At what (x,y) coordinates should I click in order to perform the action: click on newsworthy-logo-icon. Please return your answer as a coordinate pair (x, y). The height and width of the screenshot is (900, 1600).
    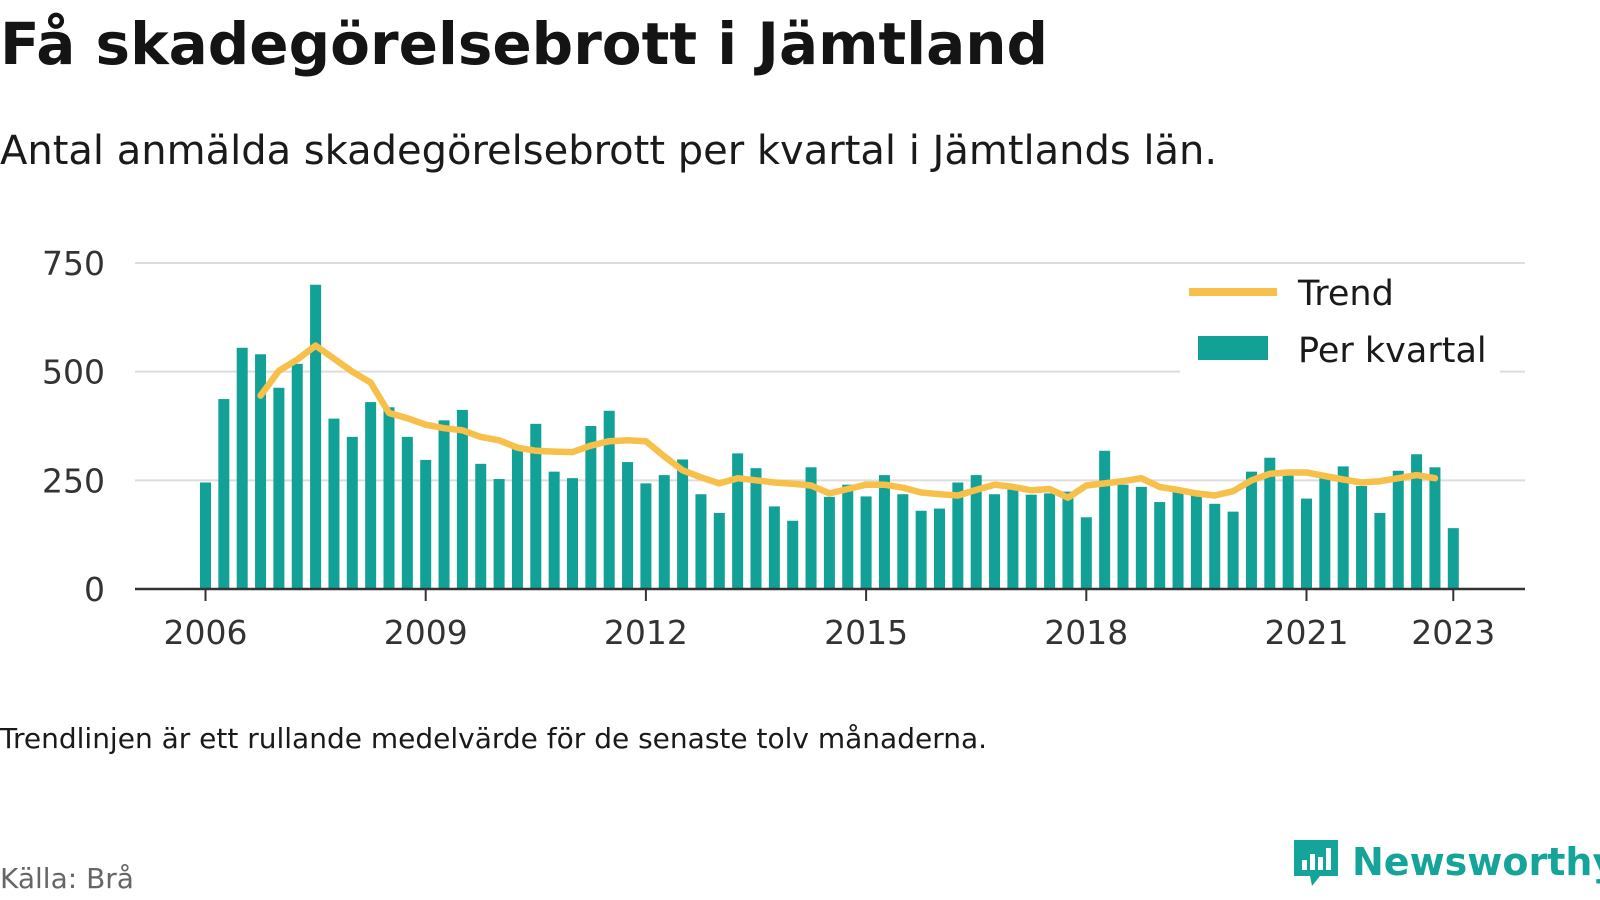
    Looking at the image, I should click on (1316, 863).